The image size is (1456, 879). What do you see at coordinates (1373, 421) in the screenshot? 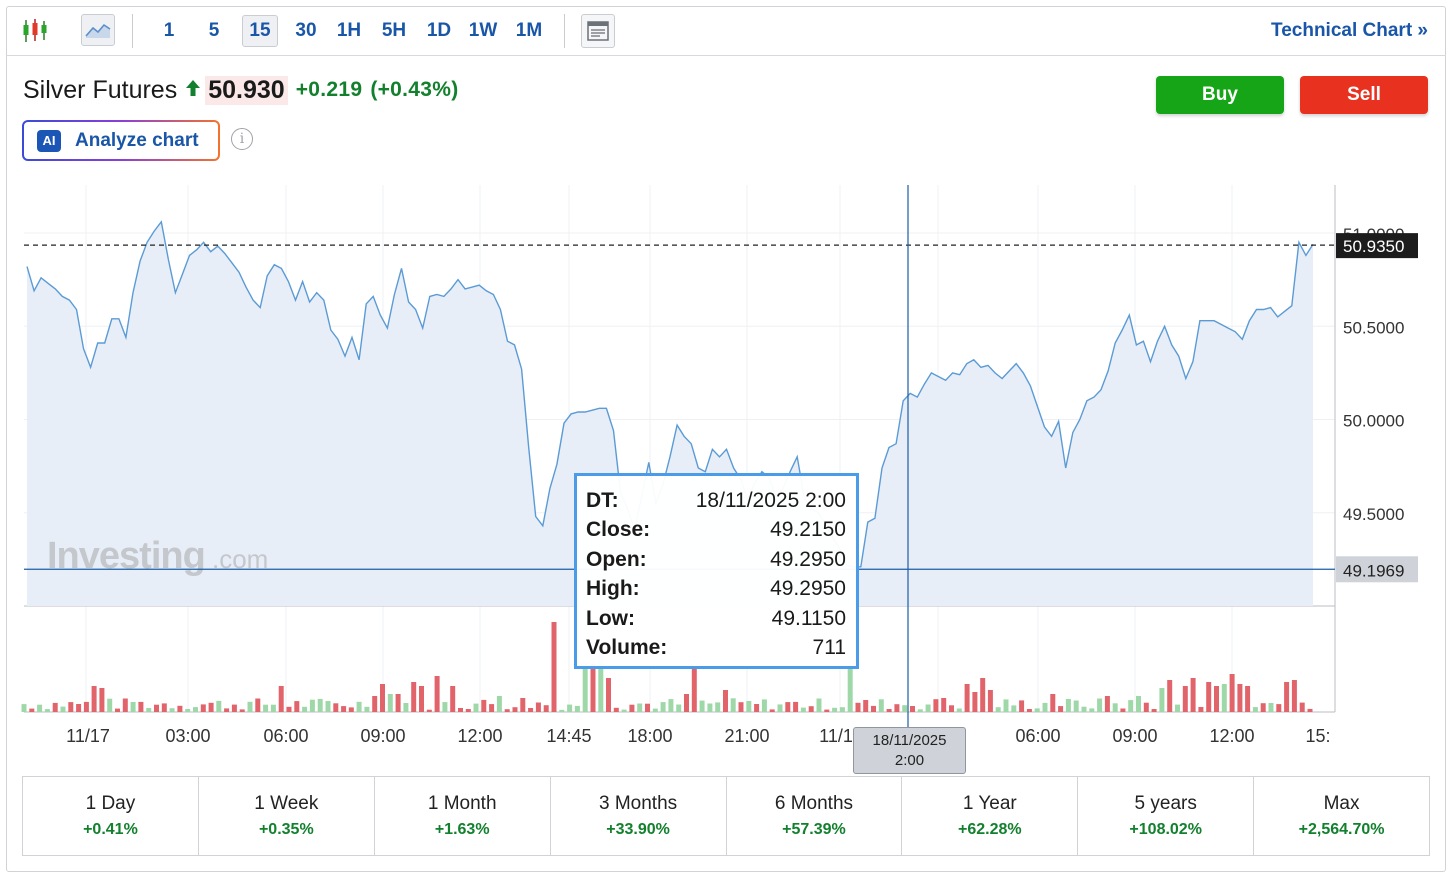
I see `price-tick-label: 50.0000` at bounding box center [1373, 421].